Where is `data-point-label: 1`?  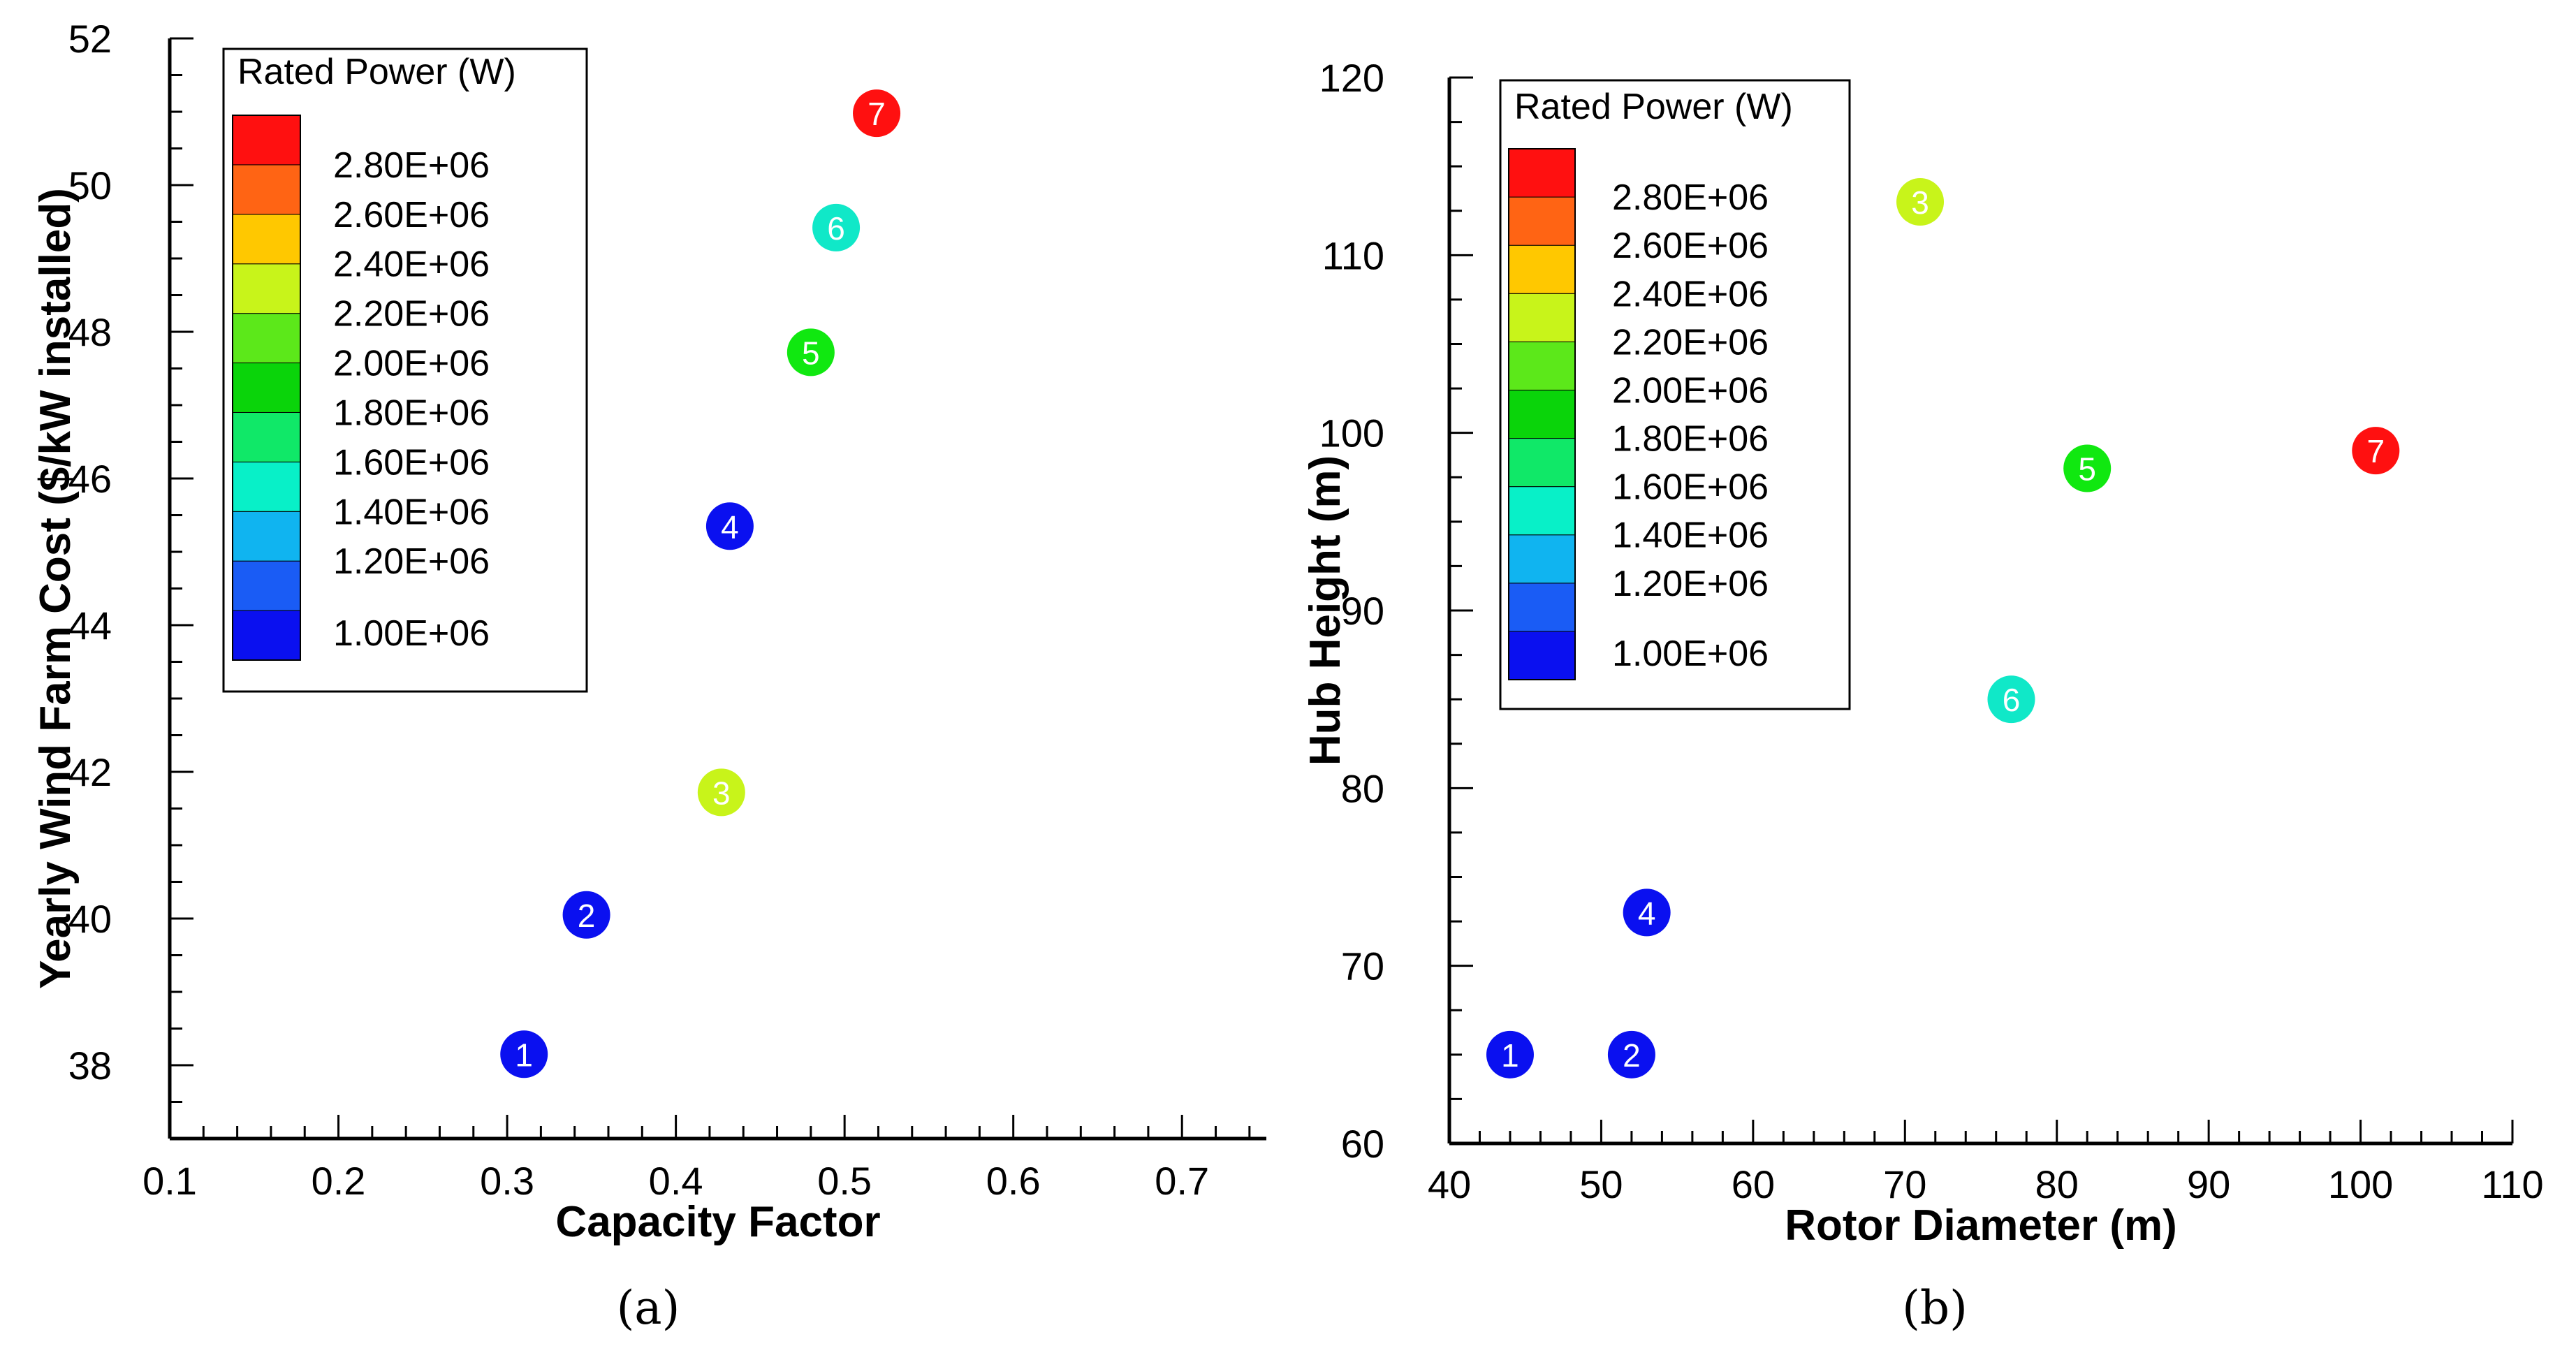 data-point-label: 1 is located at coordinates (524, 1055).